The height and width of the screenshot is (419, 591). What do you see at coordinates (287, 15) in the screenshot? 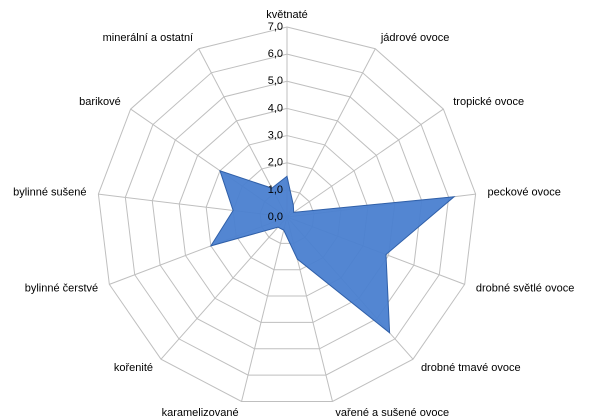
I see `category-label: květnaté` at bounding box center [287, 15].